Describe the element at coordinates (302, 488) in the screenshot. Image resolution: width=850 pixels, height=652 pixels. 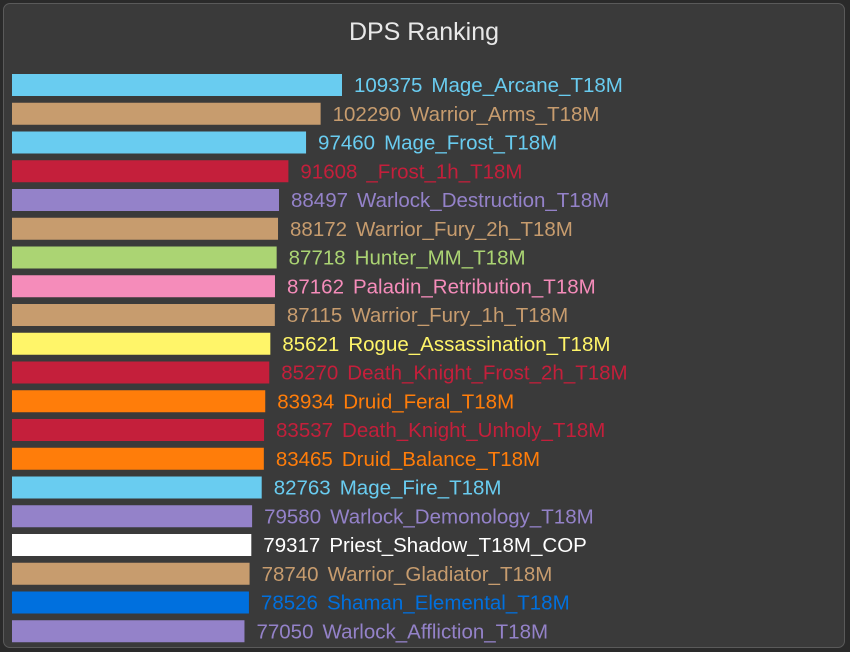
I see `bar-value-label: 82763` at that location.